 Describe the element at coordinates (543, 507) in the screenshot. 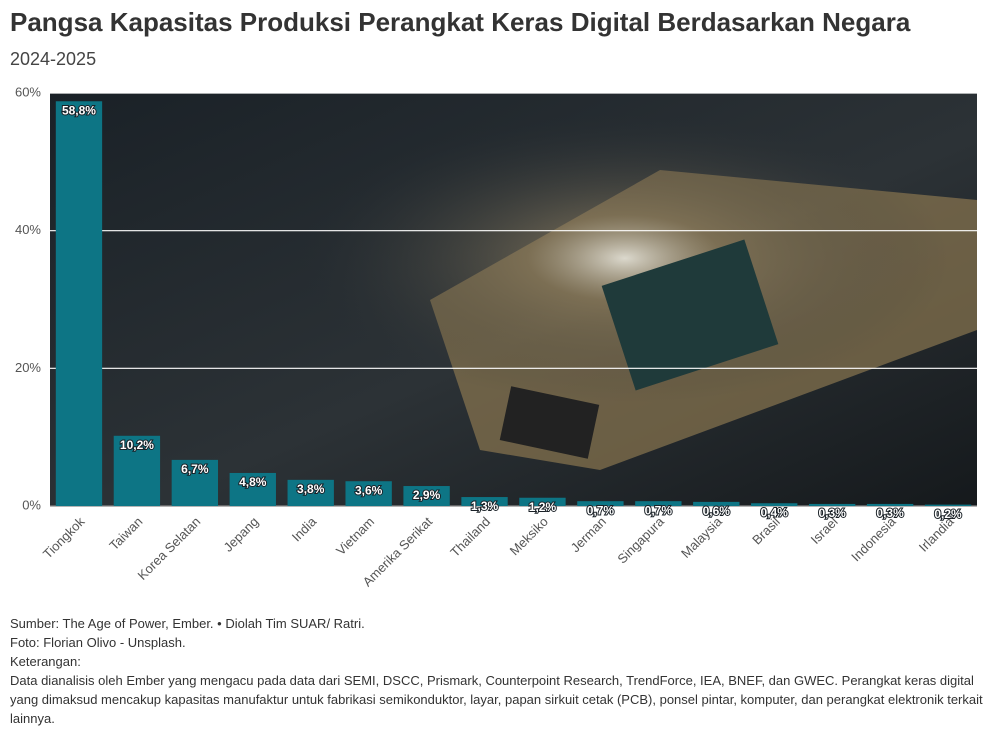

I see `value-label: 1,2%` at that location.